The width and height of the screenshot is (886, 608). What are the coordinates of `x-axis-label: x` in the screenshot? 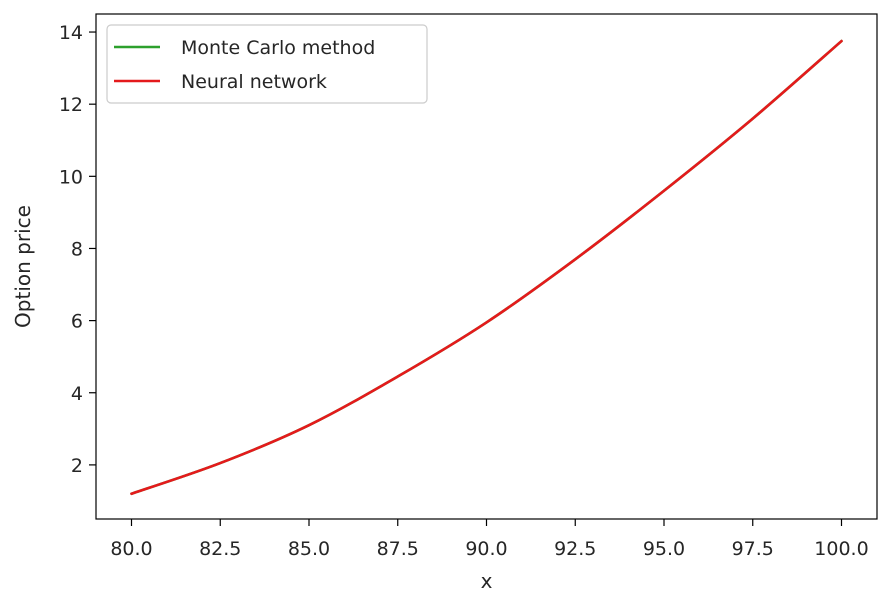 It's located at (487, 581).